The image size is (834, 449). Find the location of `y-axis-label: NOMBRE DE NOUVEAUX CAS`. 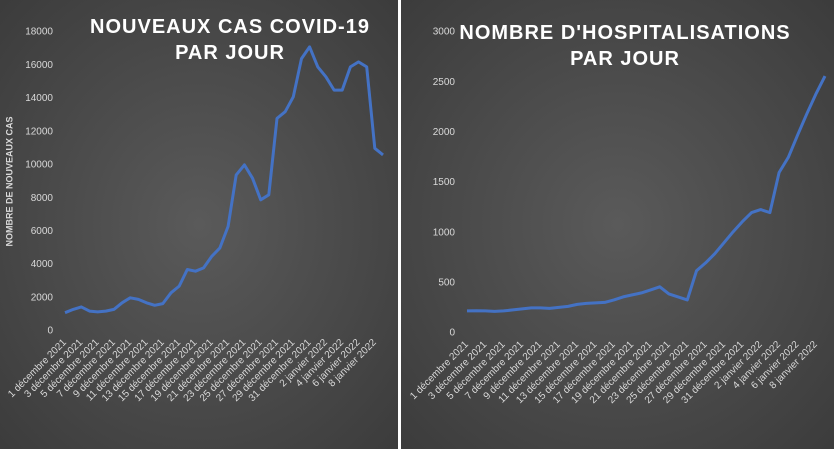

y-axis-label: NOMBRE DE NOUVEAUX CAS is located at coordinates (9, 181).